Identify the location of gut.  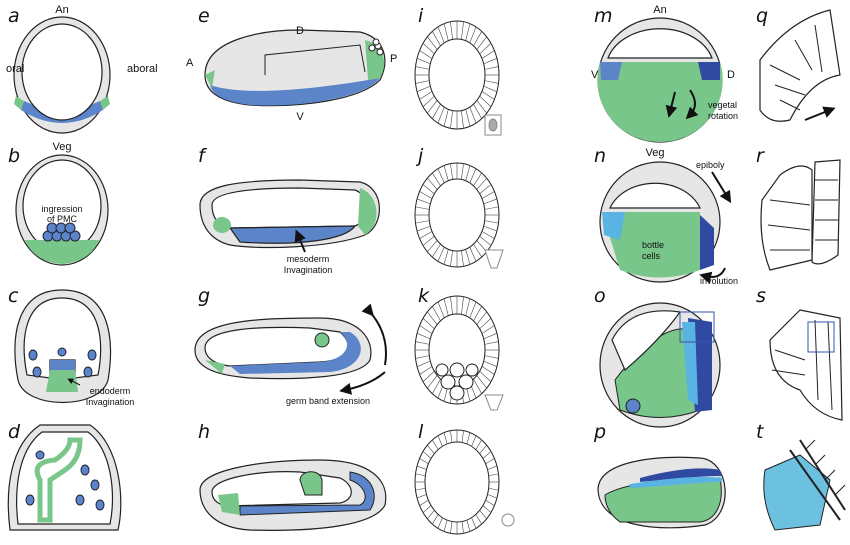
(58, 480).